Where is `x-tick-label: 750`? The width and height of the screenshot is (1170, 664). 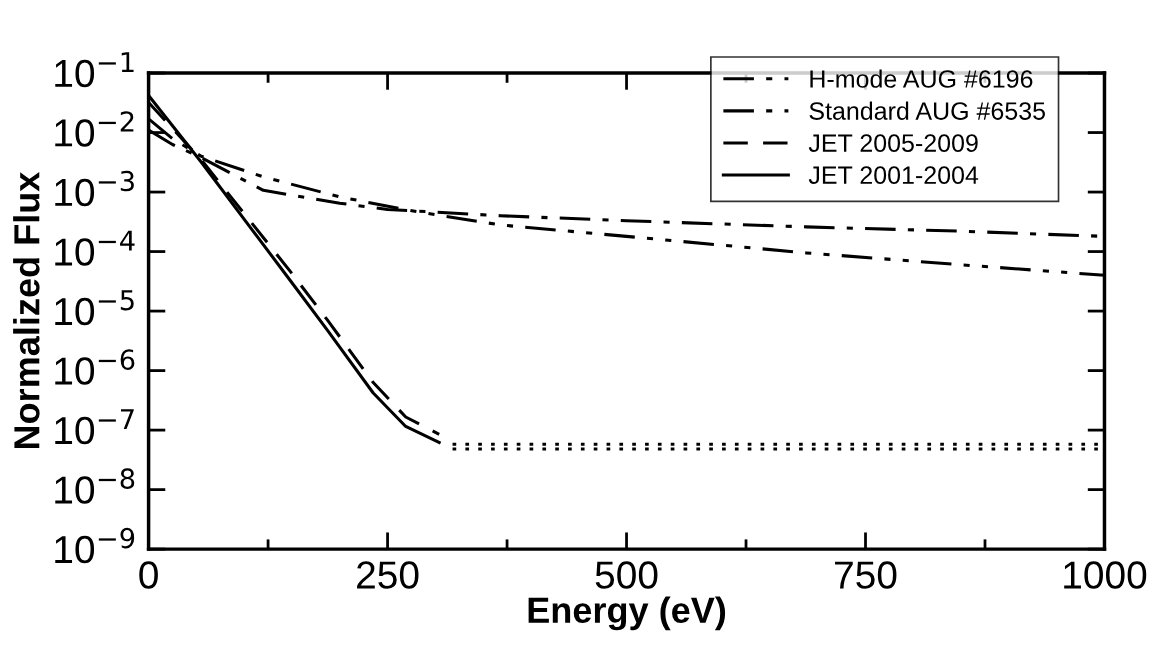 x-tick-label: 750 is located at coordinates (866, 575).